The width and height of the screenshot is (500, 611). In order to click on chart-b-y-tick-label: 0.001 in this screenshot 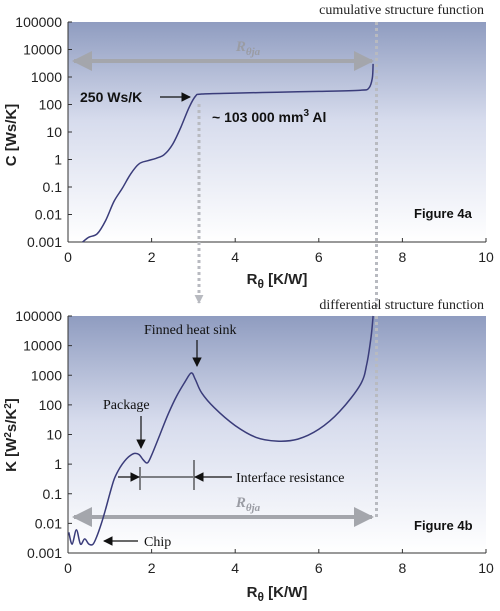, I will do `click(44, 553)`.